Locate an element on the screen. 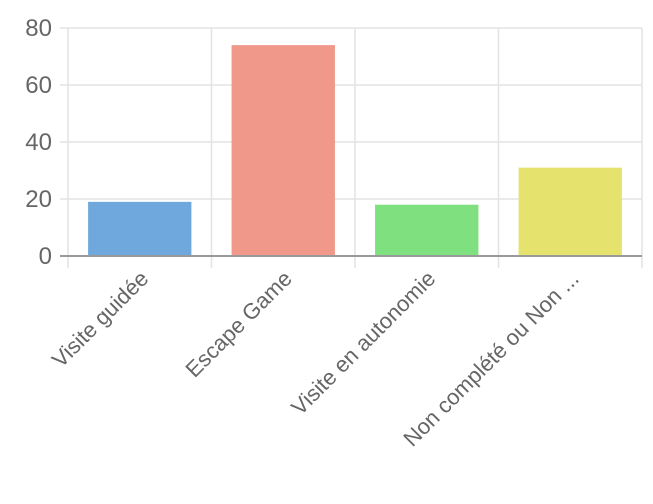 This screenshot has width=653, height=504. y-tick-label: 0 is located at coordinates (45, 256).